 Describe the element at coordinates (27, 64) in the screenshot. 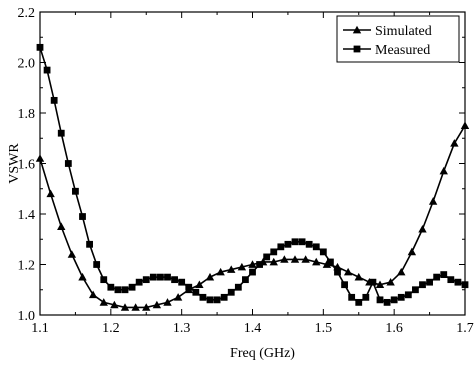

I see `y-tick-label: 2.0` at that location.